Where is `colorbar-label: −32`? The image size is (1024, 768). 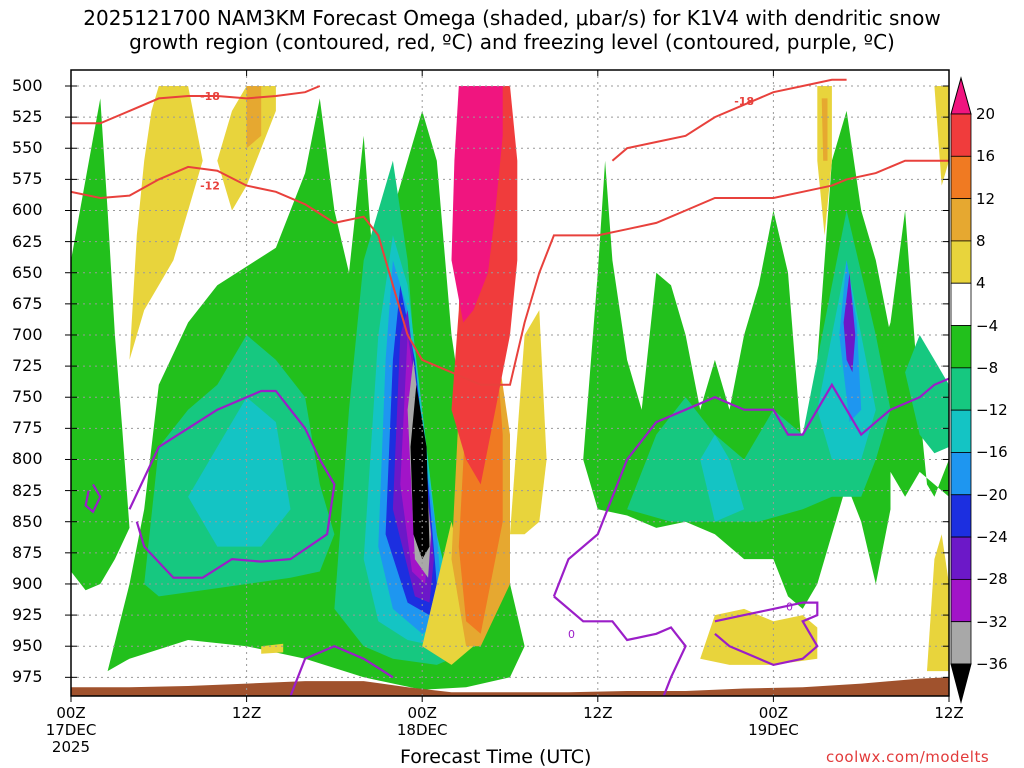
colorbar-label: −32 is located at coordinates (992, 621).